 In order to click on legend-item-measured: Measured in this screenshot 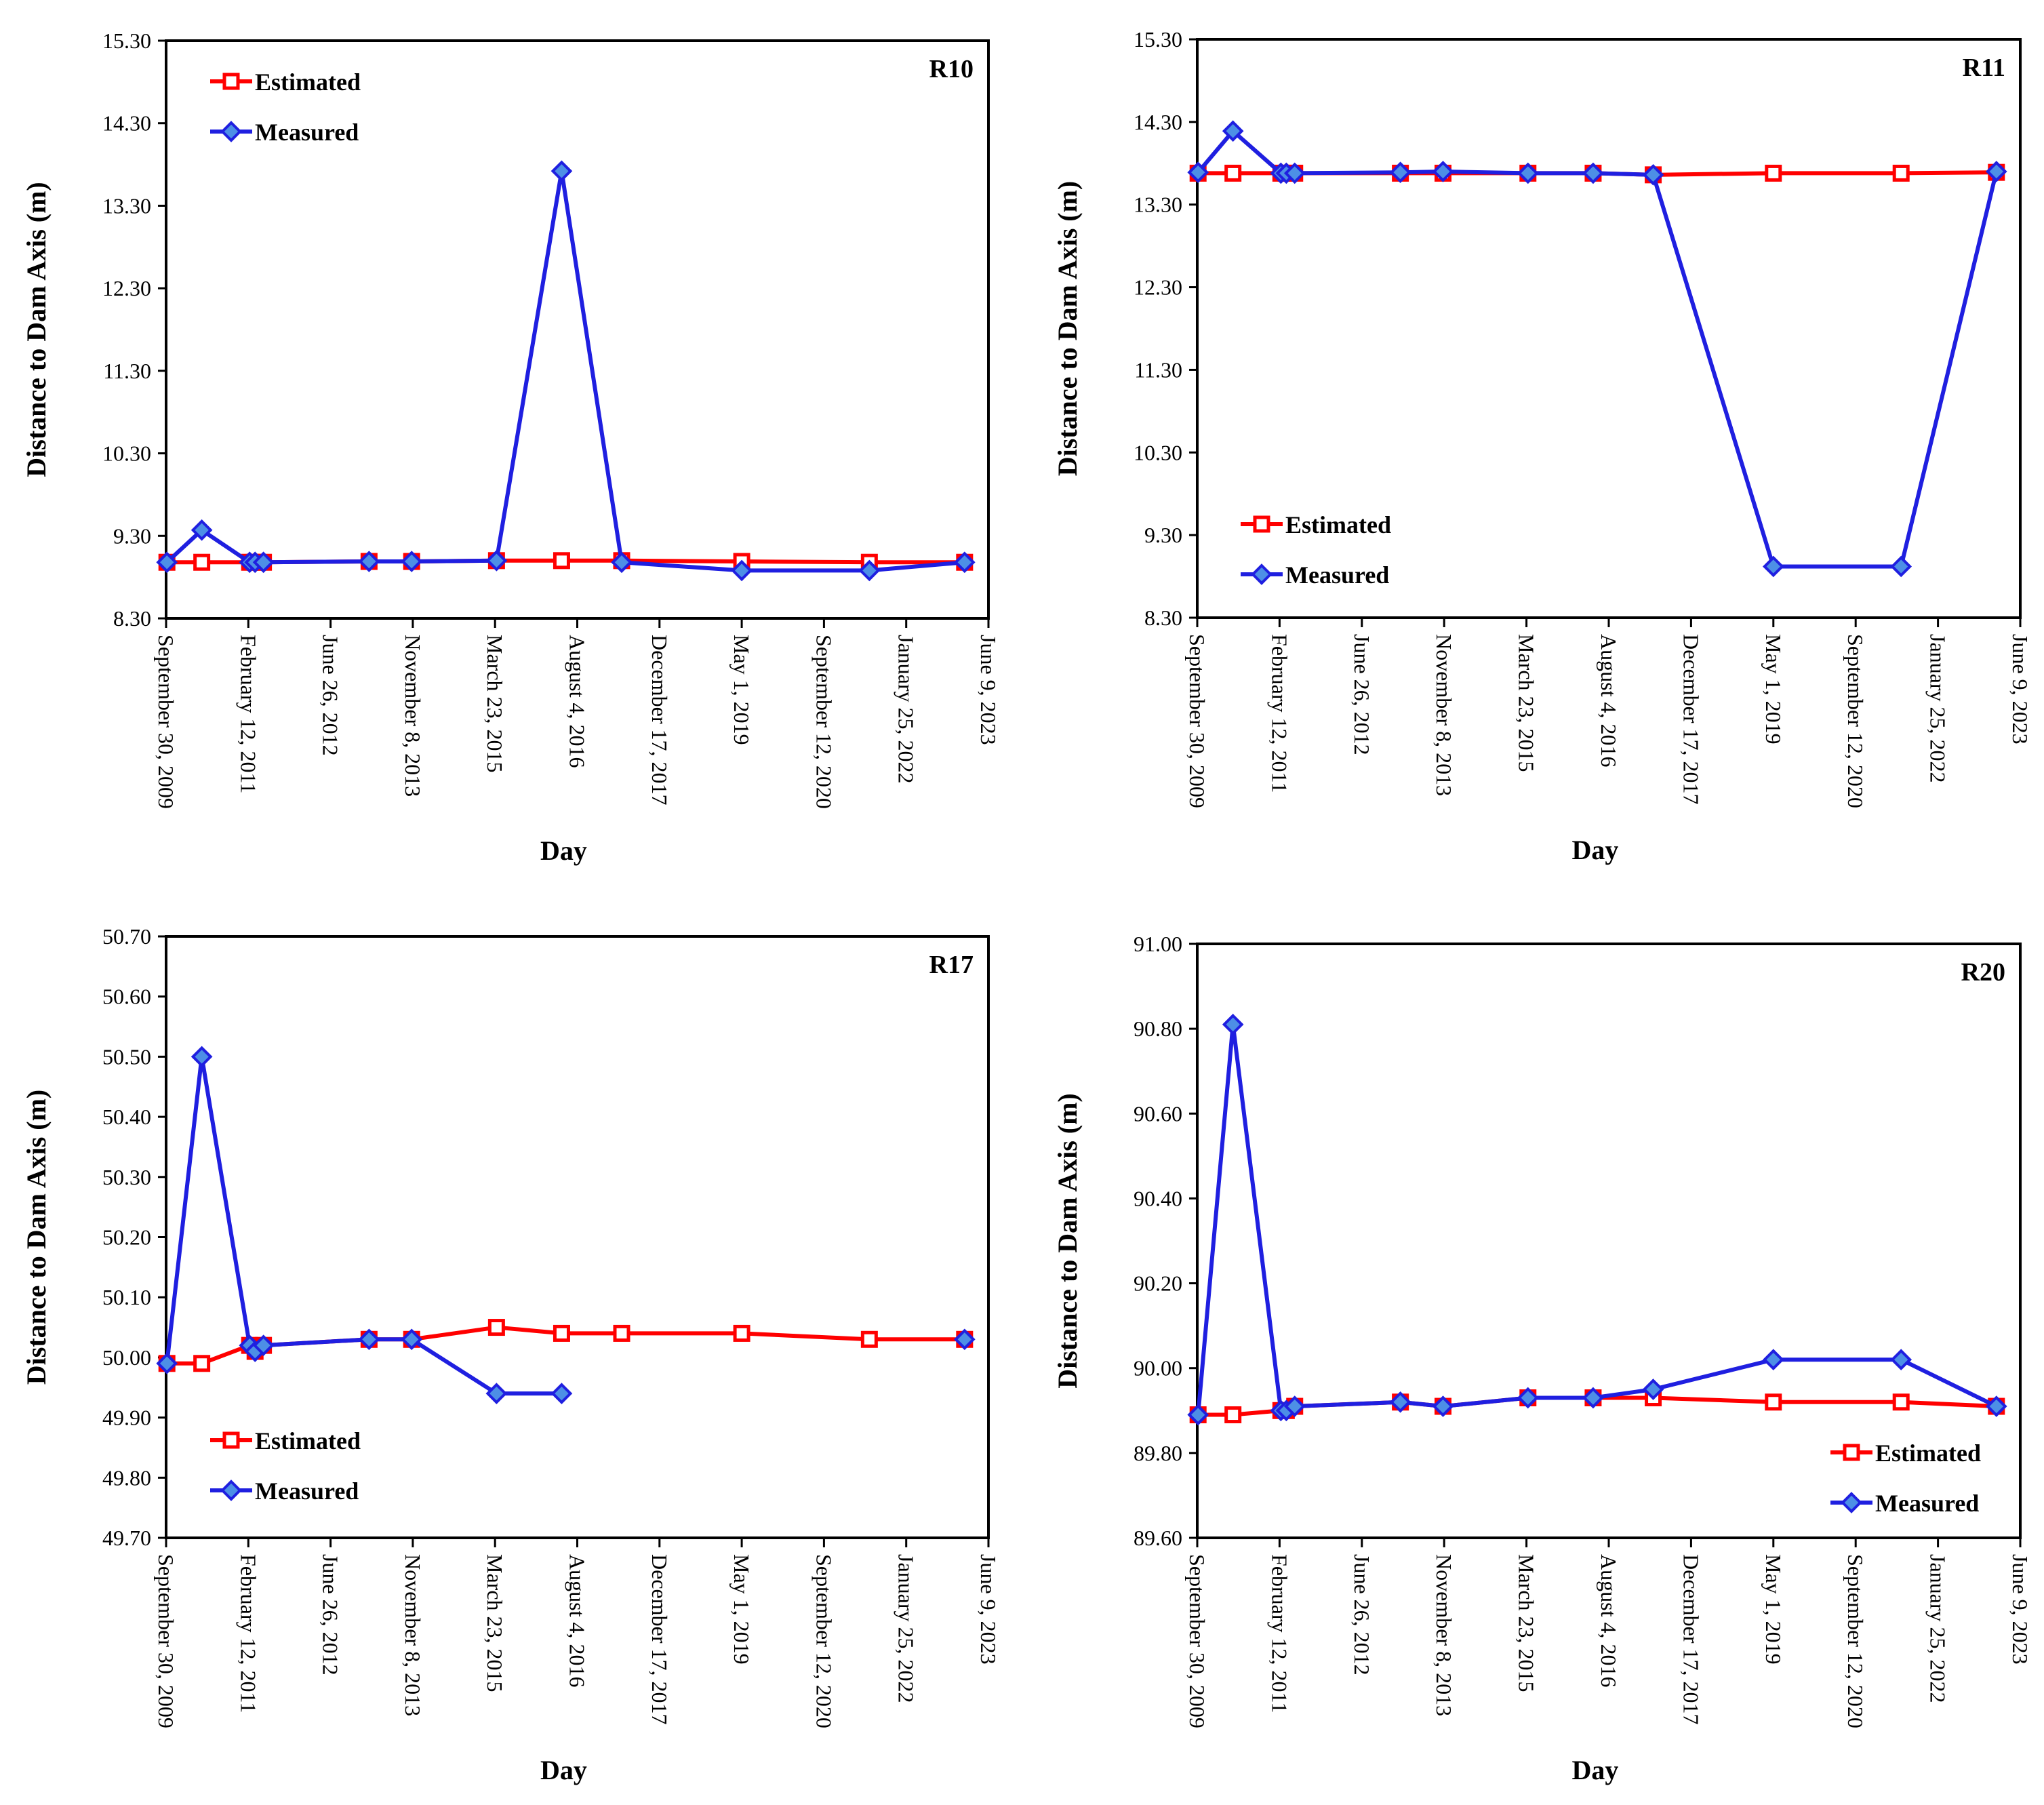, I will do `click(284, 133)`.